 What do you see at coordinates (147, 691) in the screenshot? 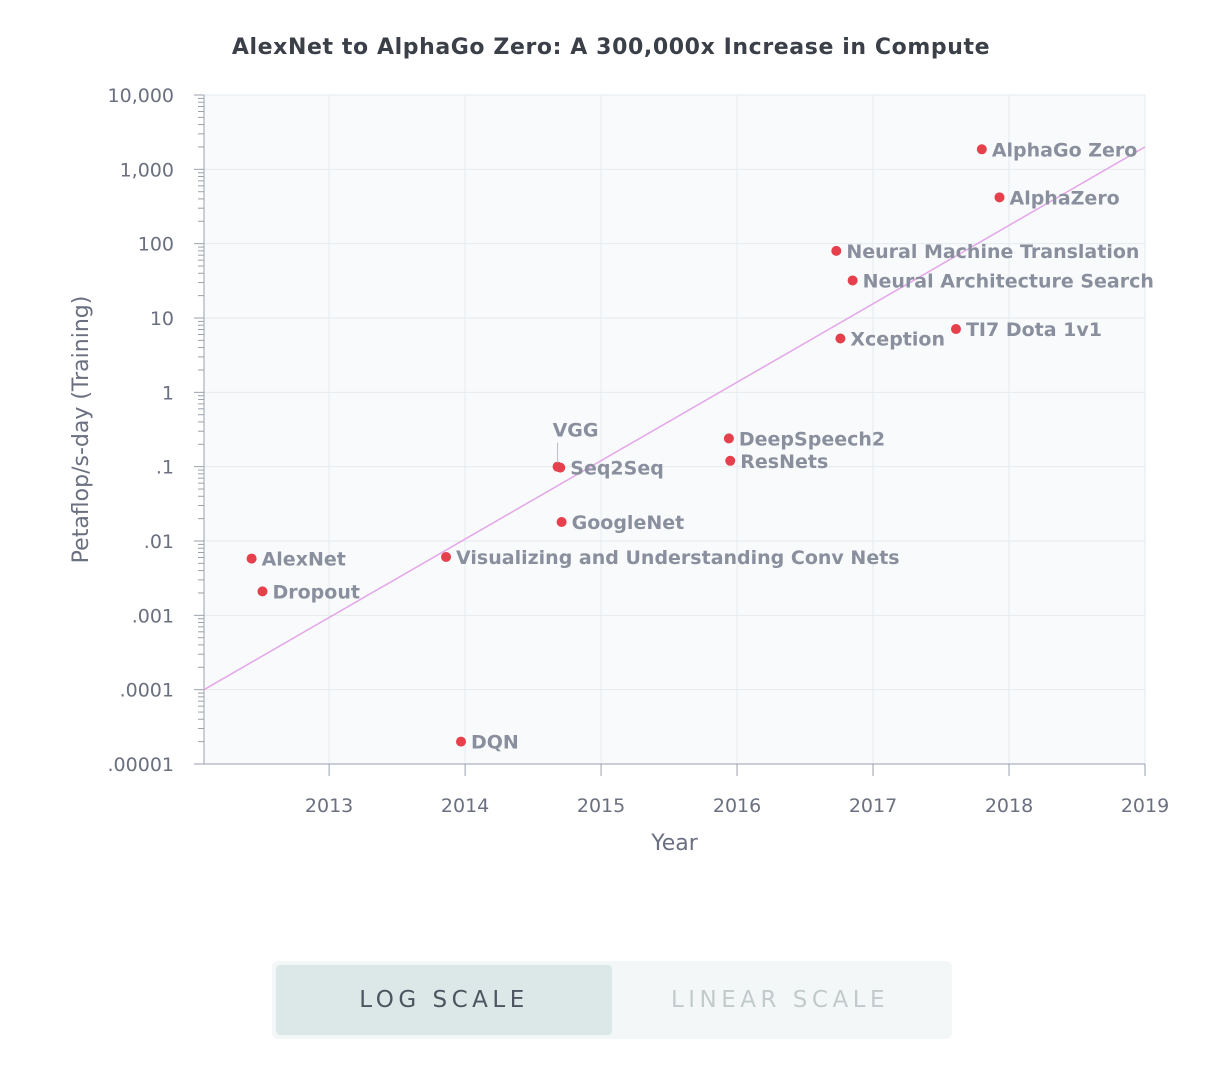
I see `y-tick-label: .0001` at bounding box center [147, 691].